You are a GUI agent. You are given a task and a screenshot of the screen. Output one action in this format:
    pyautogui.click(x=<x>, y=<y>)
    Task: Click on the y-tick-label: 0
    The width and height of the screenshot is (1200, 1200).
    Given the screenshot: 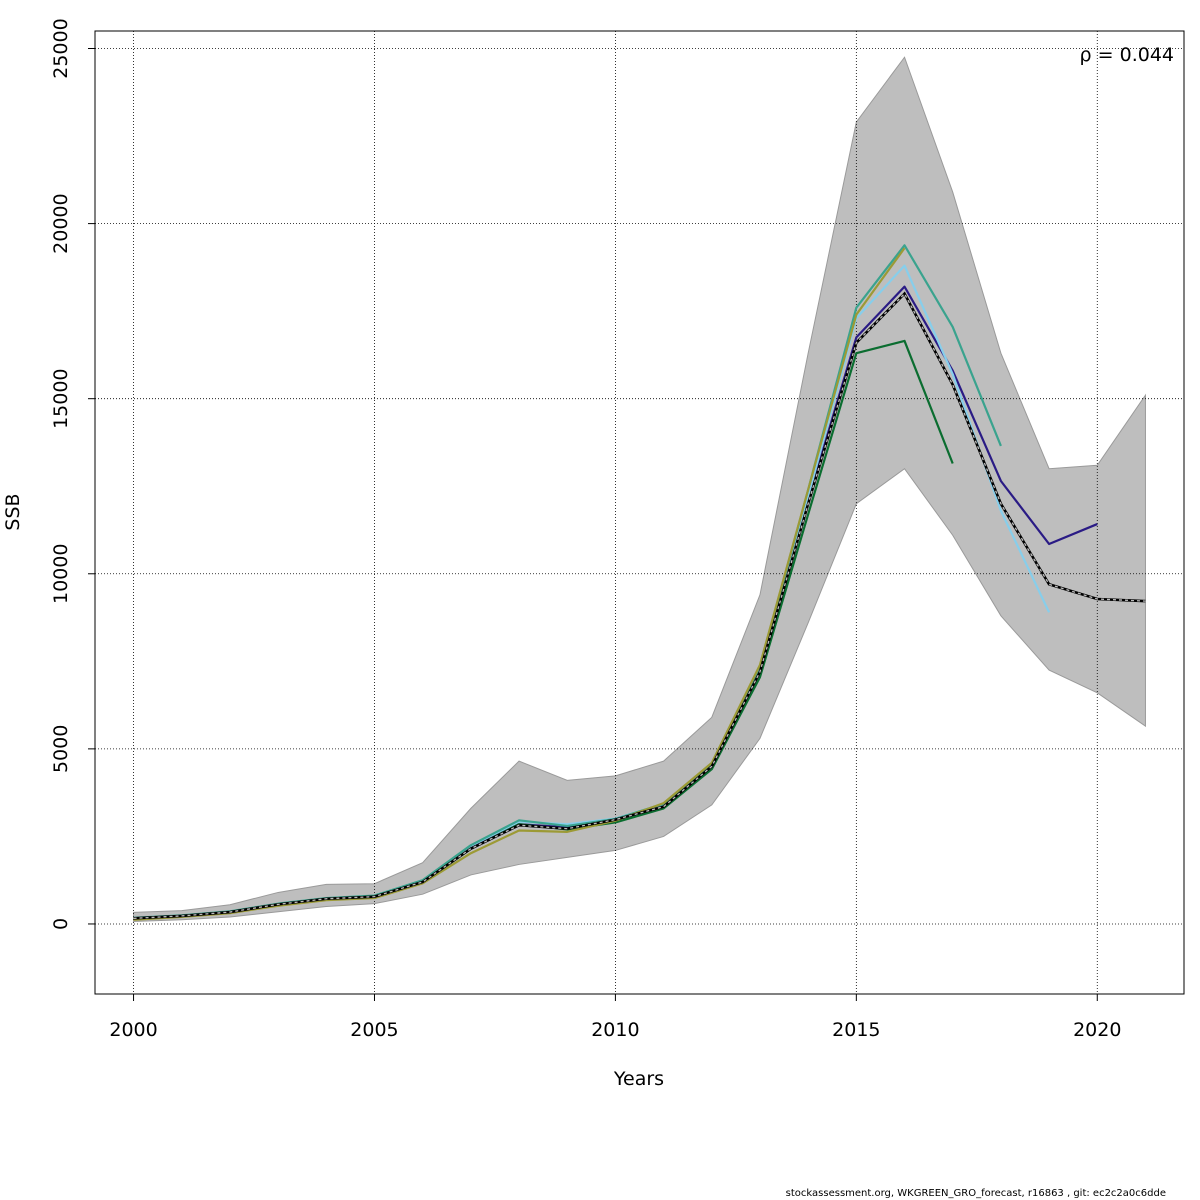 What is the action you would take?
    pyautogui.click(x=61, y=924)
    